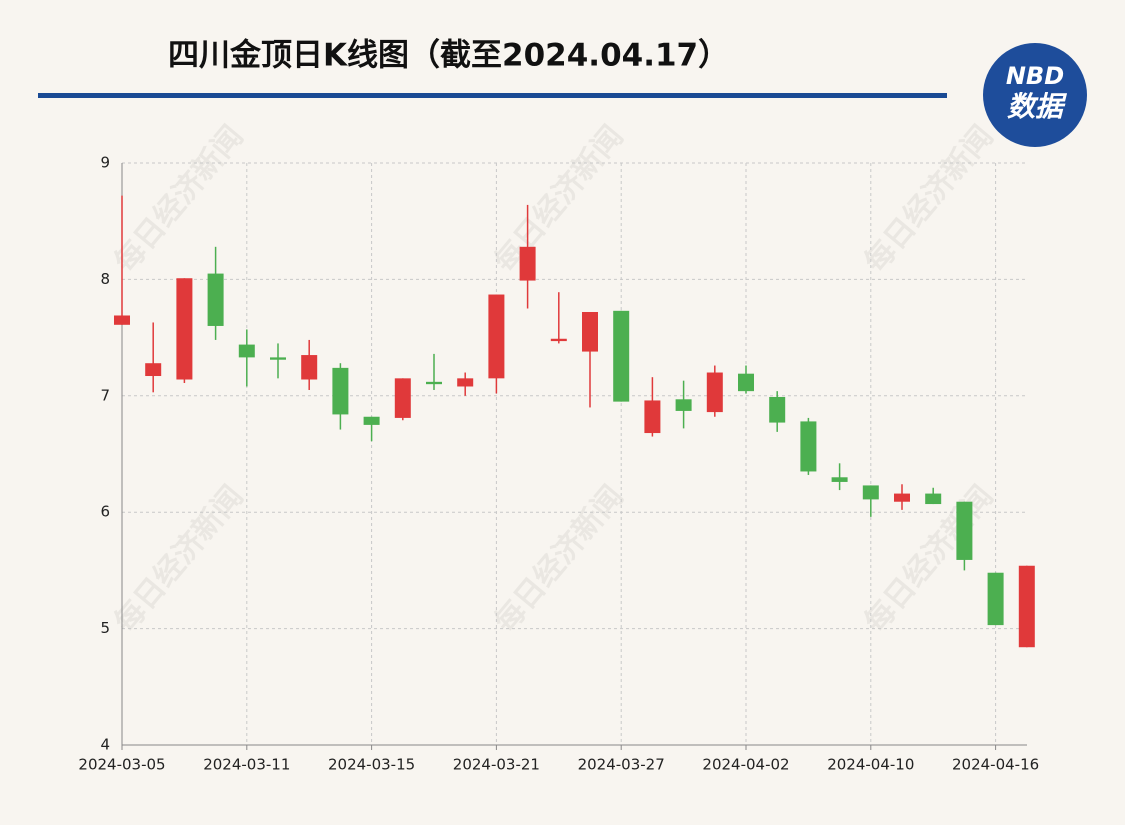 The height and width of the screenshot is (825, 1125). Describe the element at coordinates (745, 765) in the screenshot. I see `x-tick-label: 2024-04-02` at that location.